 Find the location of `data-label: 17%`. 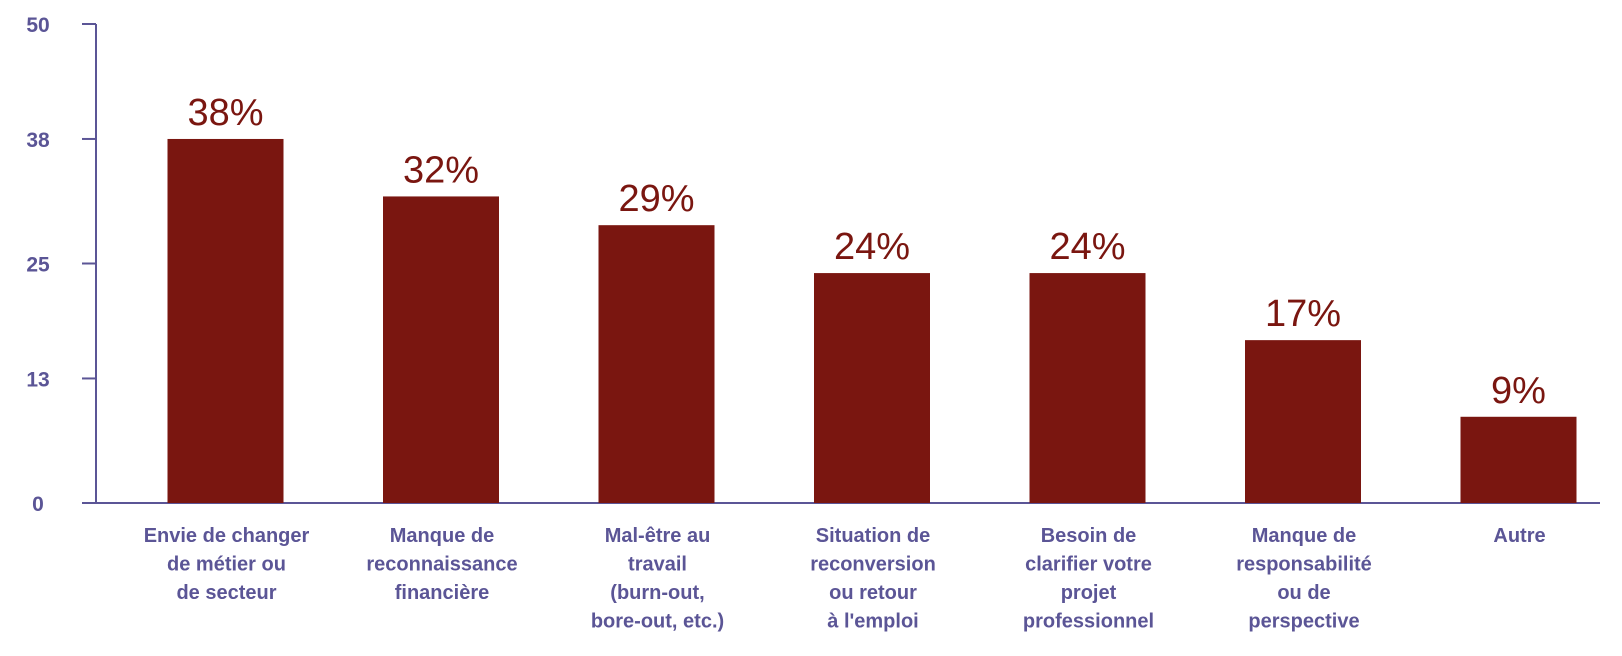

data-label: 17% is located at coordinates (1303, 314).